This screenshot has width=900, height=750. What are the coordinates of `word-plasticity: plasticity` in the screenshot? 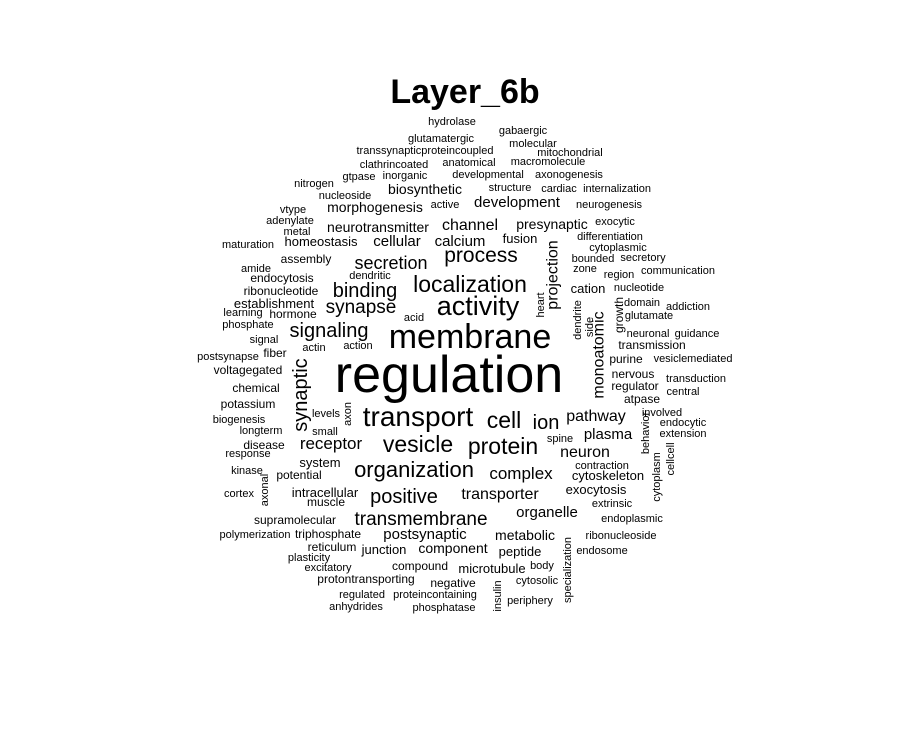 It's located at (309, 558).